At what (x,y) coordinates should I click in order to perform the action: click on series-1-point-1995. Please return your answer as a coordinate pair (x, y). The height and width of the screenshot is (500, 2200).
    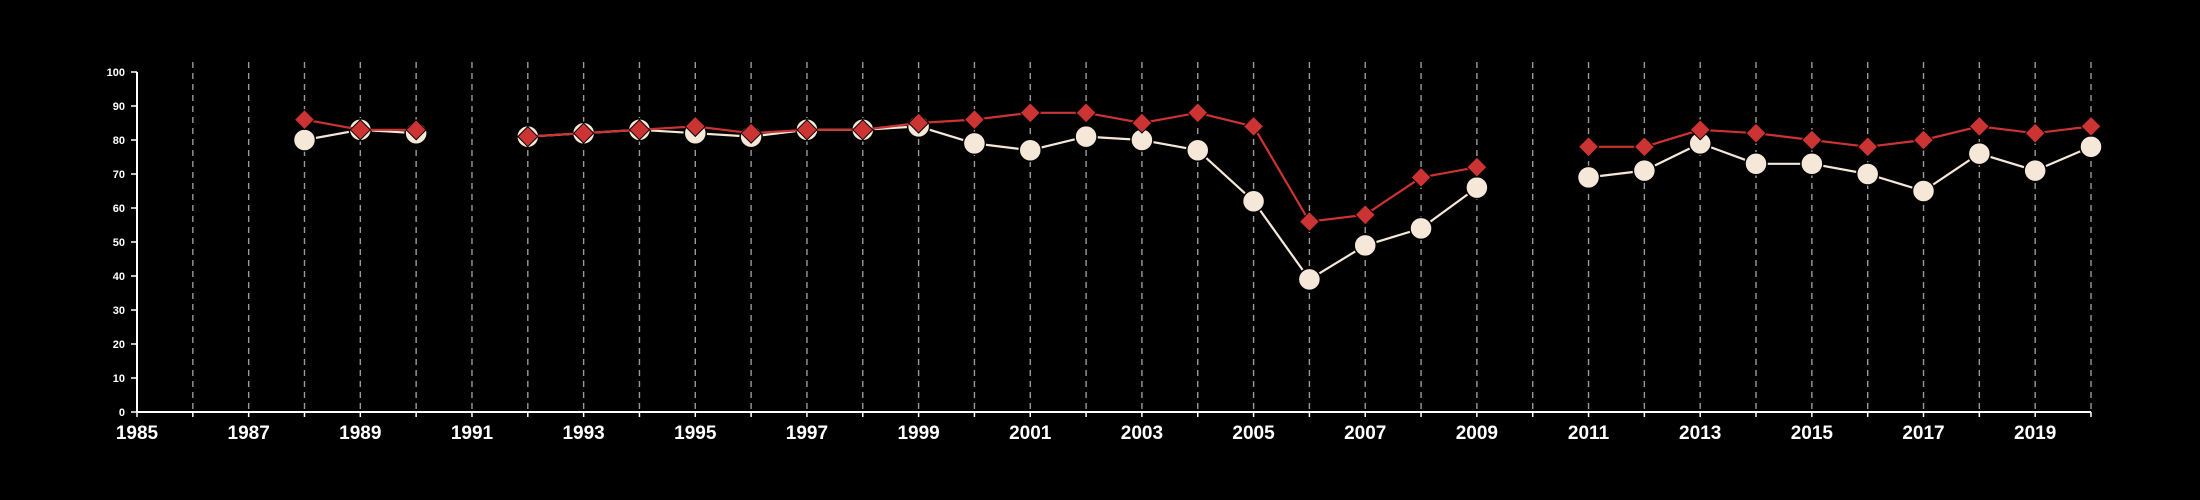
    Looking at the image, I should click on (695, 126).